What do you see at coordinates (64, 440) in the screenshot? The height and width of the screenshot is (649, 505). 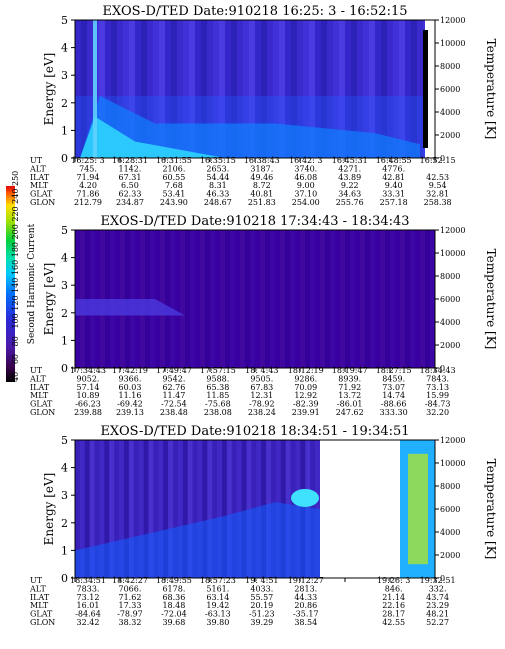 I see `y-tick-label: 5` at bounding box center [64, 440].